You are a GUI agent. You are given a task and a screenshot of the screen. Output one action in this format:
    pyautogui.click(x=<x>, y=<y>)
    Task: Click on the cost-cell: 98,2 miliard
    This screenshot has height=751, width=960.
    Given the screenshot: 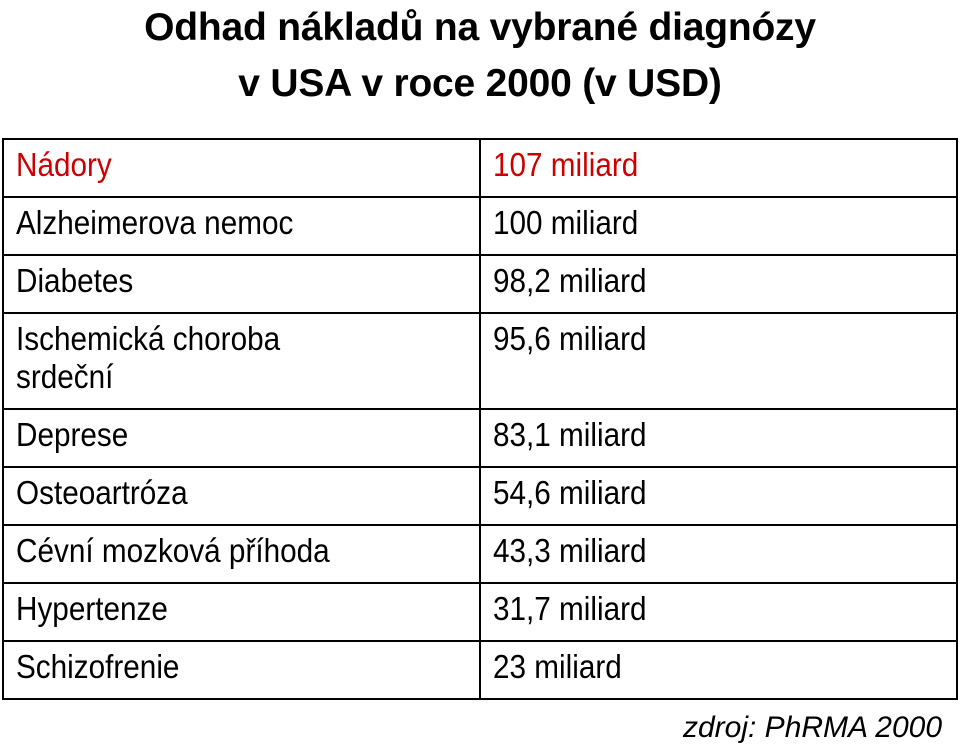 What is the action you would take?
    pyautogui.click(x=718, y=284)
    